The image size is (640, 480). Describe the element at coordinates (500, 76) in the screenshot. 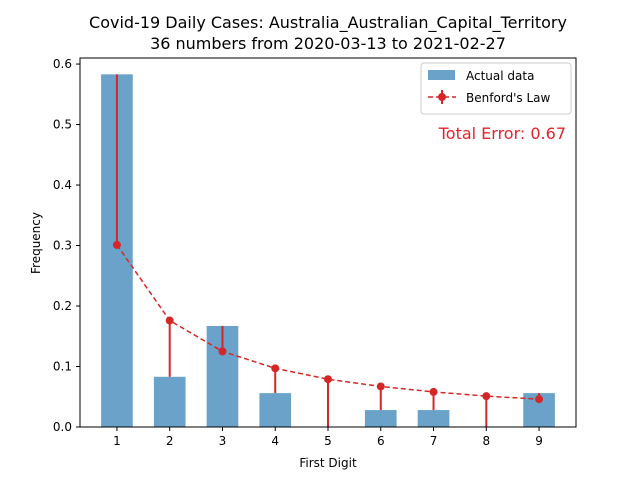

I see `legend-label-actual: Actual data` at that location.